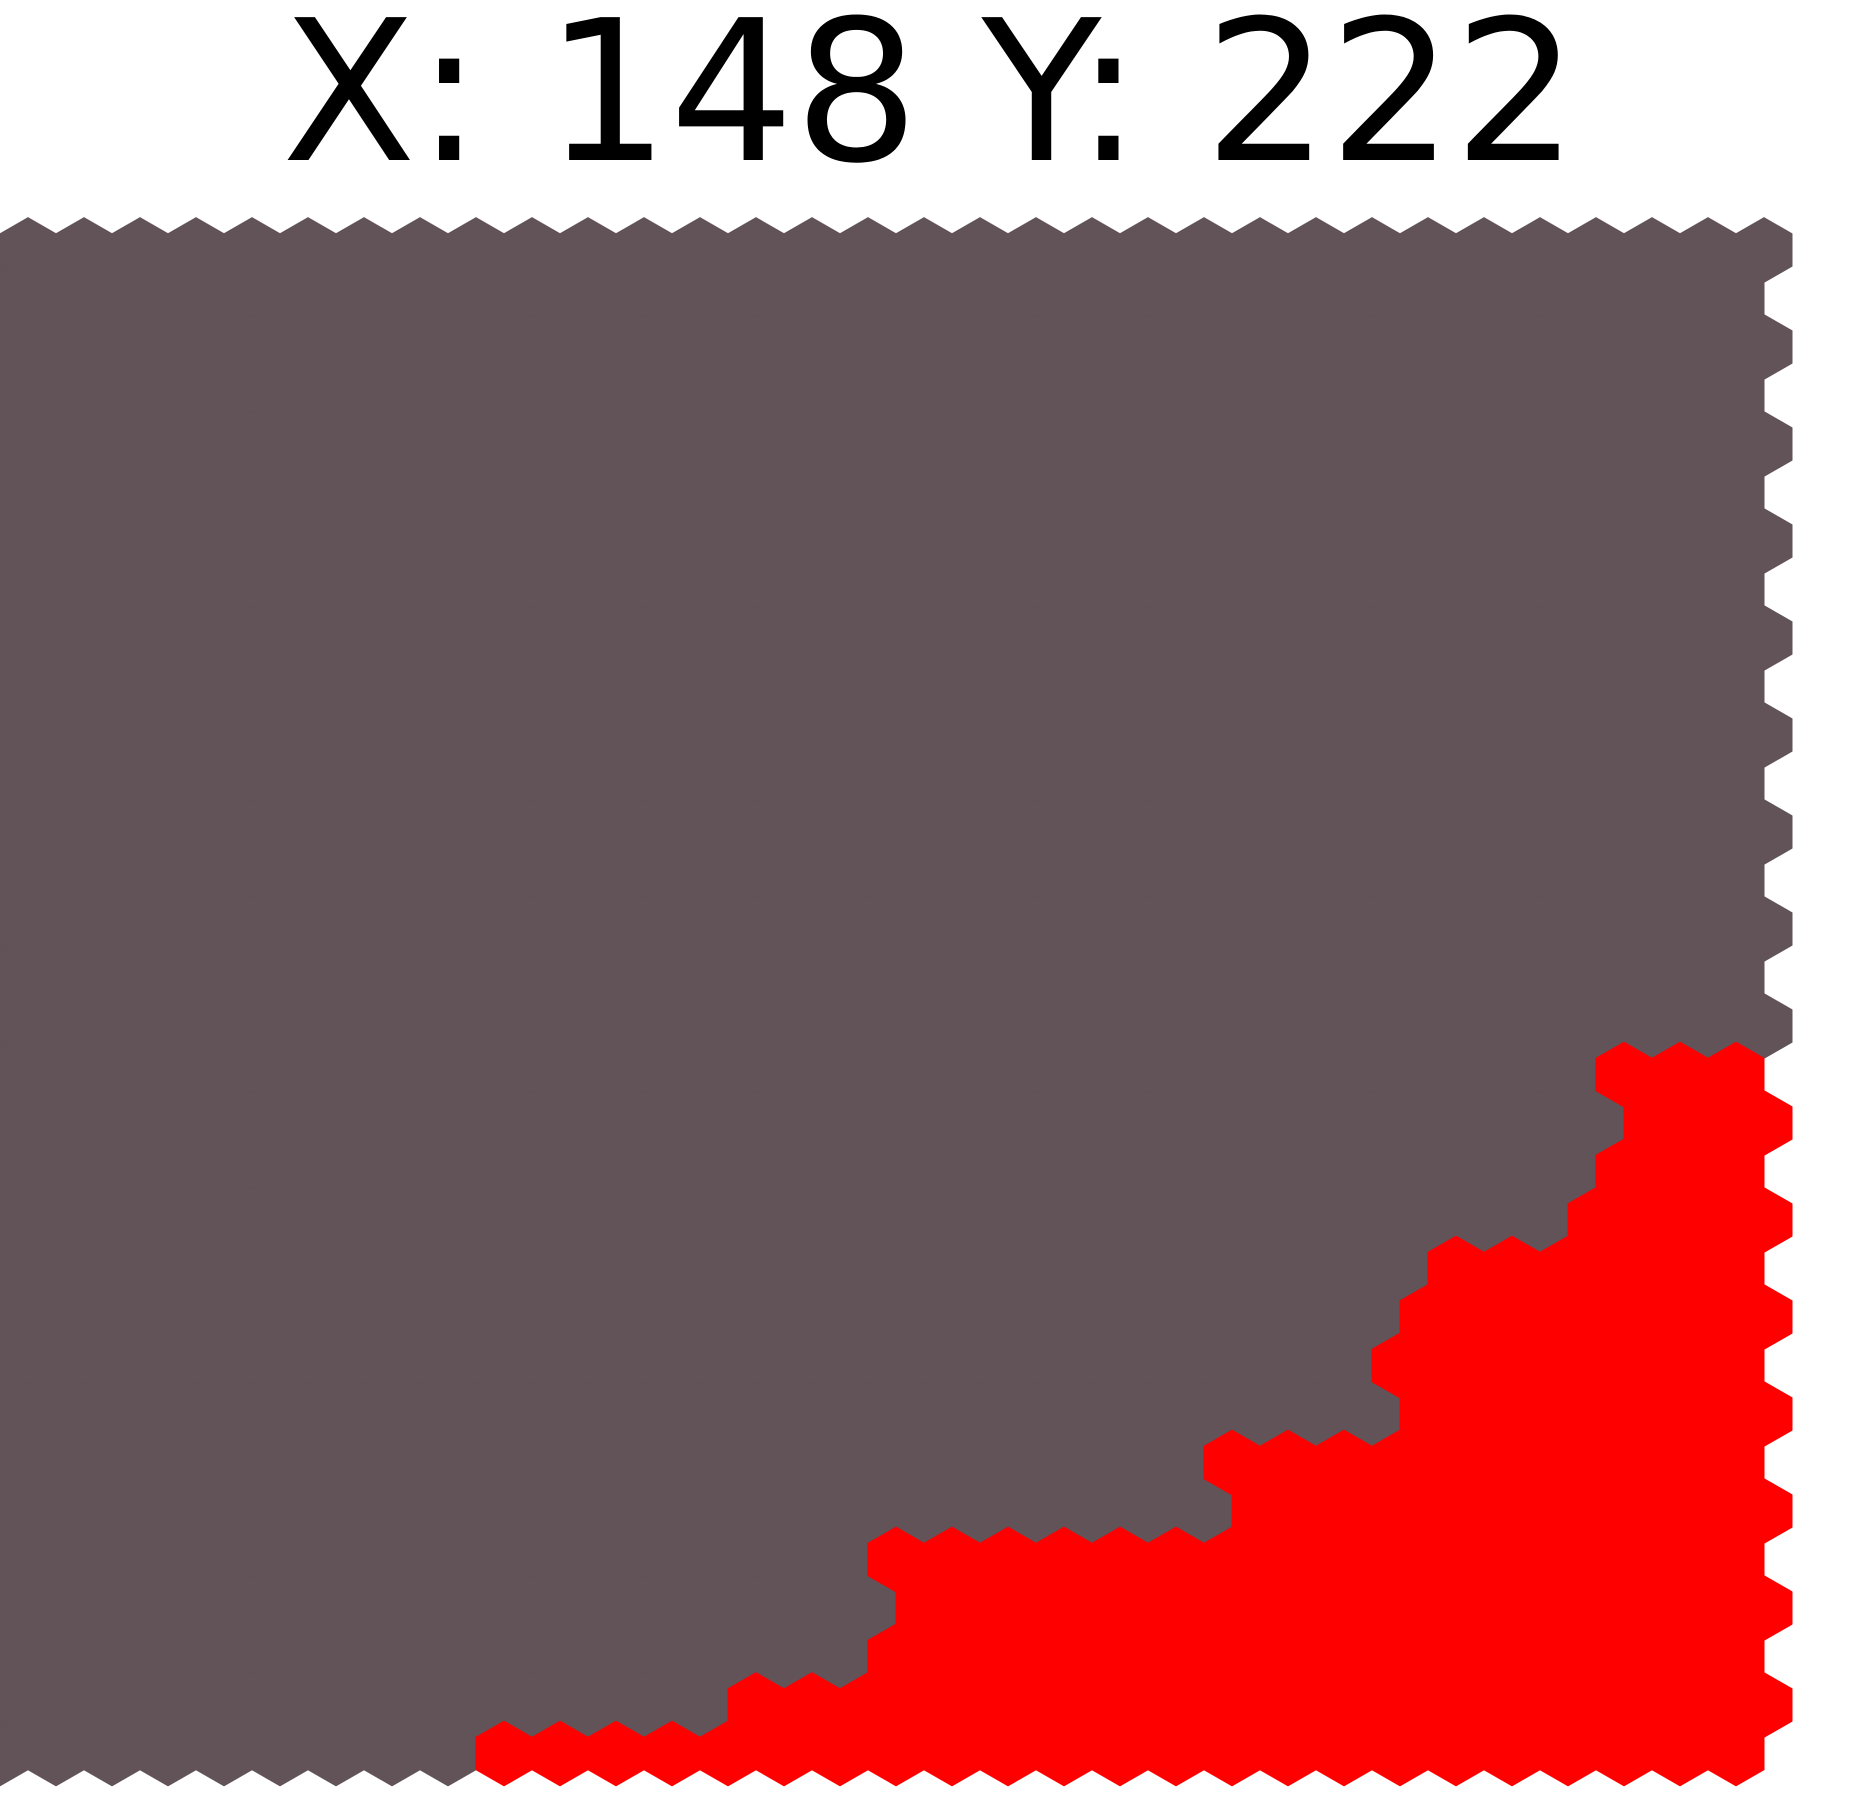 Image resolution: width=1860 pixels, height=1812 pixels. What do you see at coordinates (1391, 103) in the screenshot?
I see `y-value: 222` at bounding box center [1391, 103].